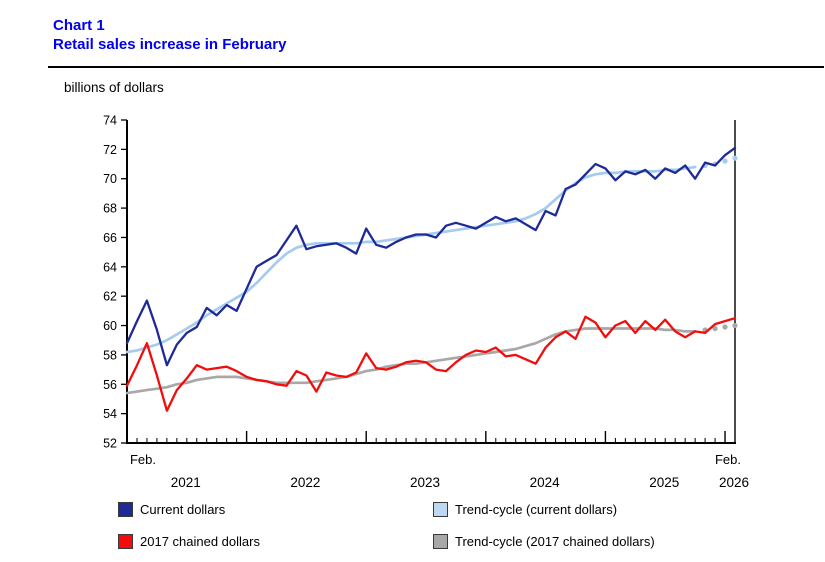 The image size is (825, 562). Describe the element at coordinates (734, 482) in the screenshot. I see `x-year-label-2026: 2026` at that location.